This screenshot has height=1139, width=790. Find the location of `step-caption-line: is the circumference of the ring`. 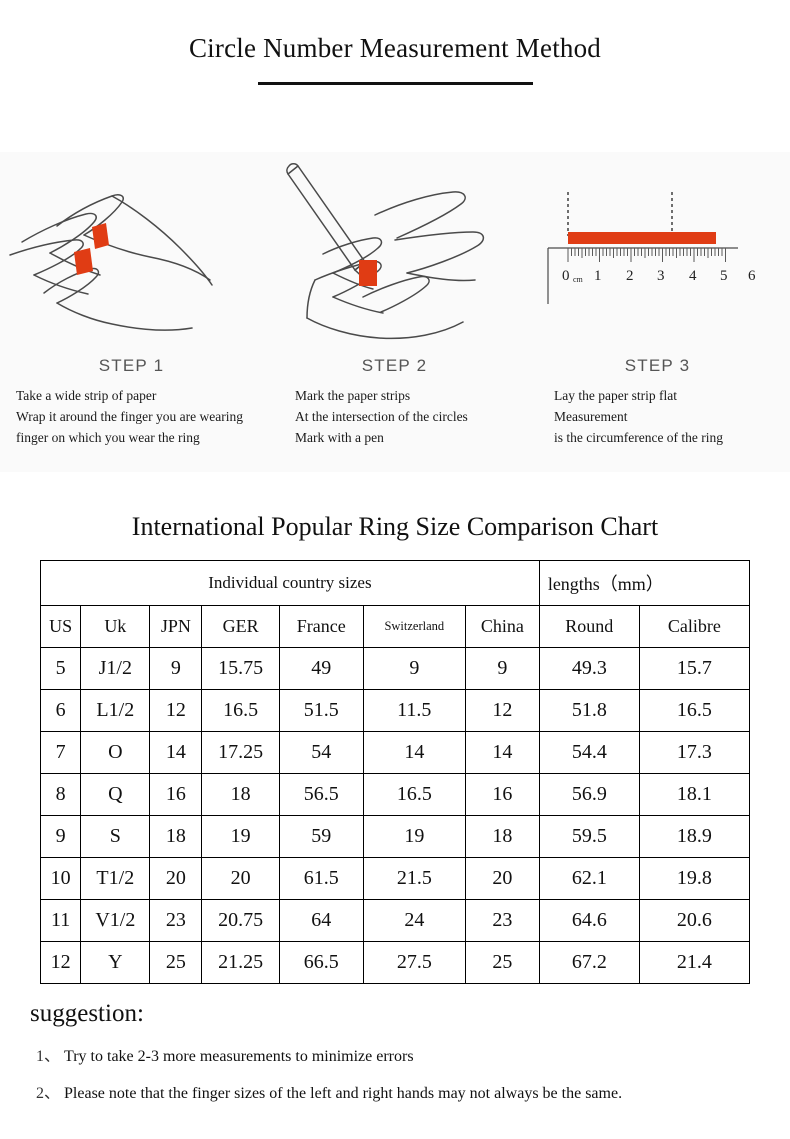

step-caption-line: is the circumference of the ring is located at coordinates (639, 437).